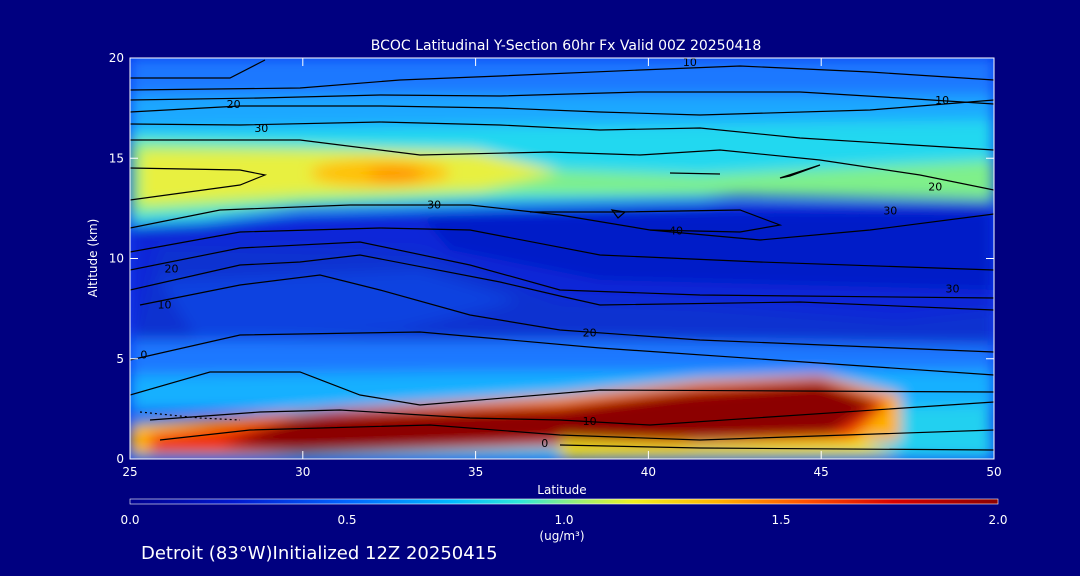  I want to click on y-tick-label: 5, so click(120, 359).